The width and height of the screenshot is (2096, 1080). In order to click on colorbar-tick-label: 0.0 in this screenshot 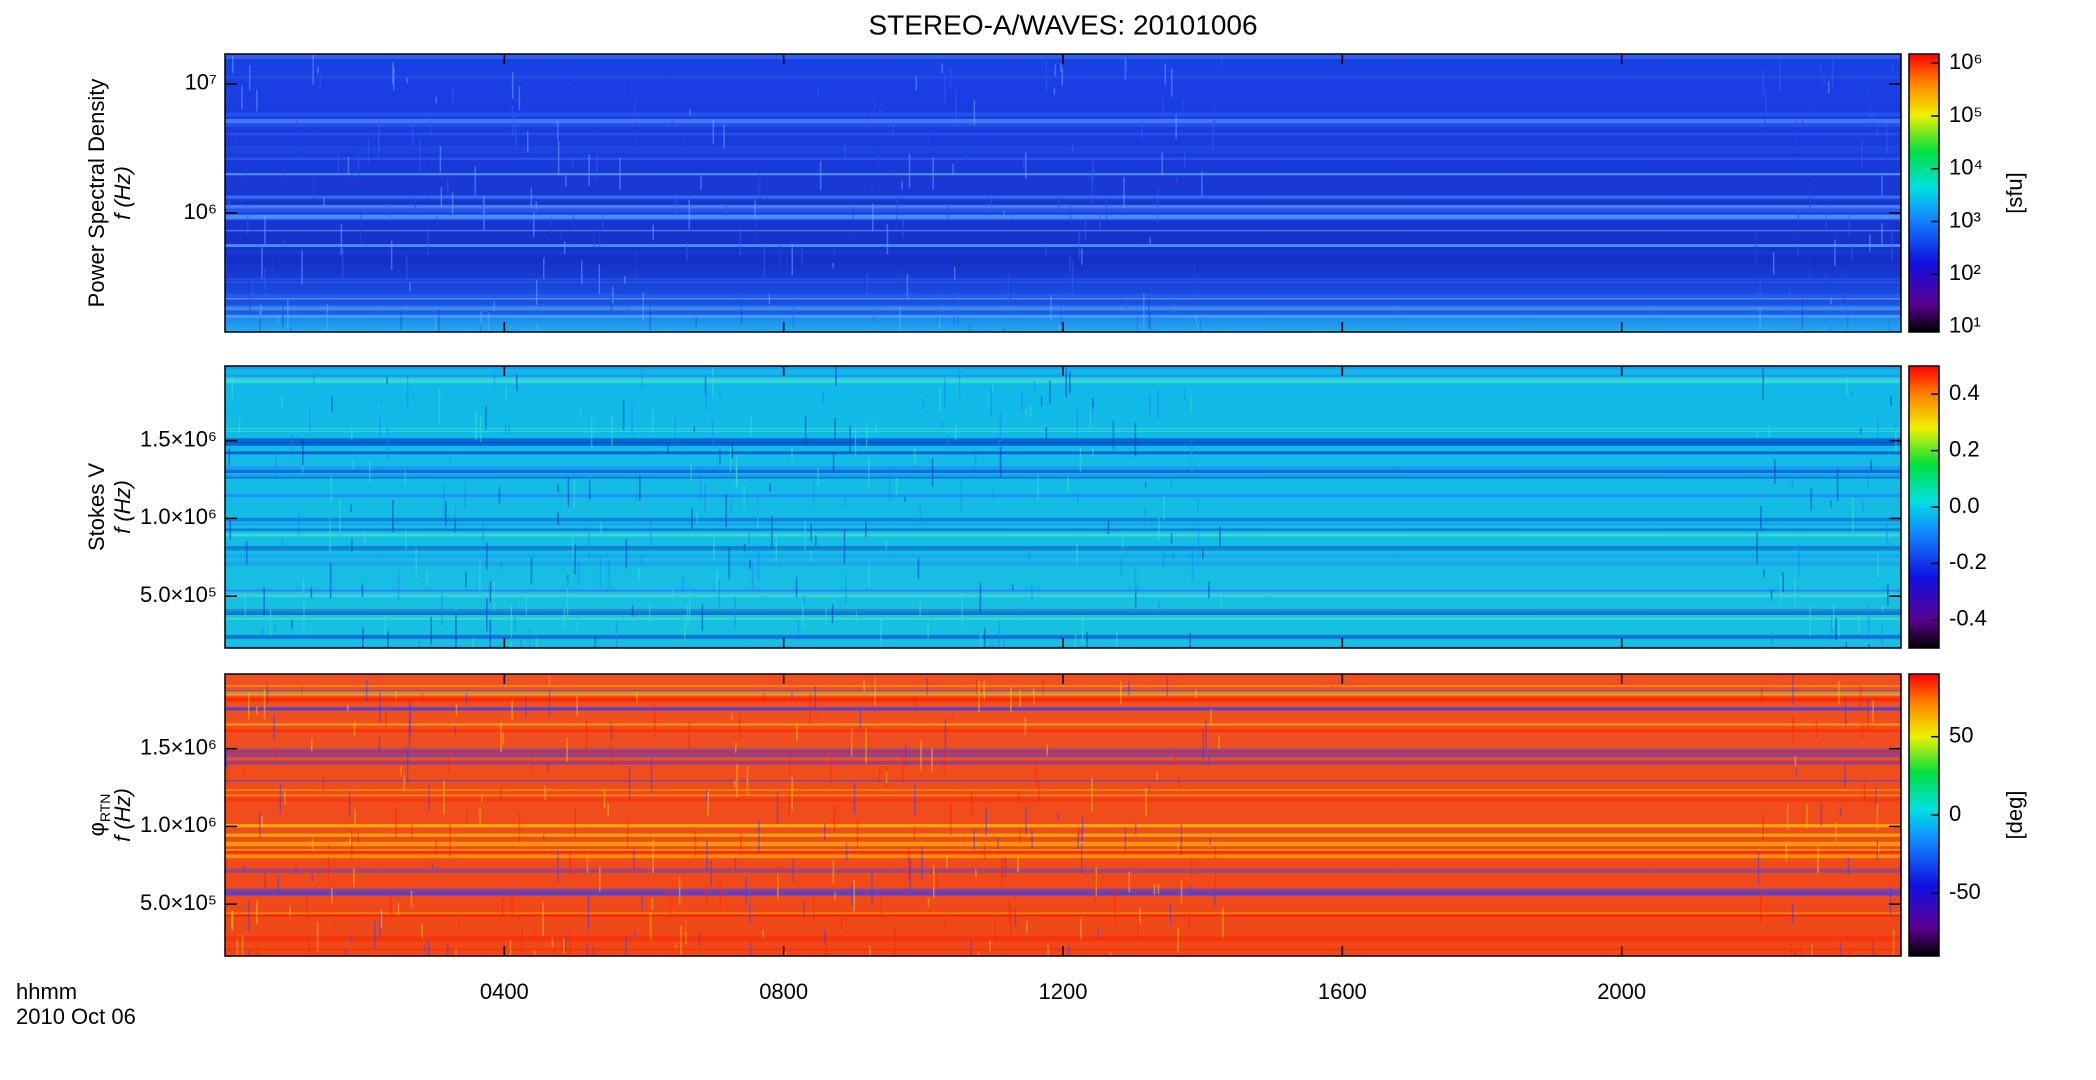, I will do `click(1964, 505)`.